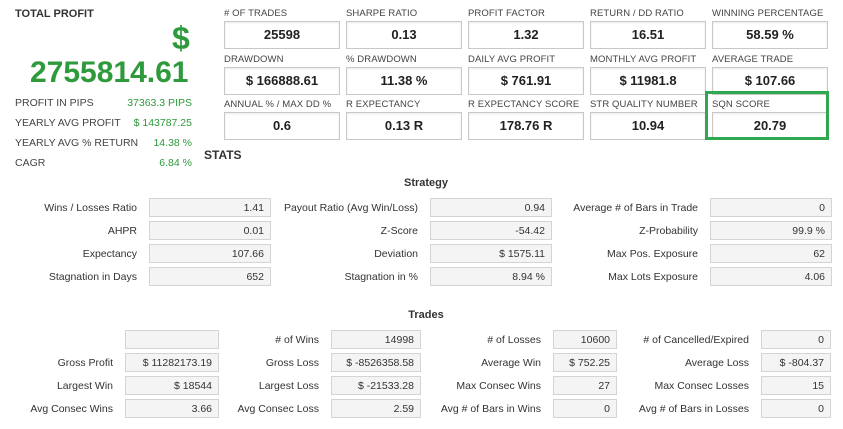  I want to click on trade-value: 2.59, so click(376, 408).